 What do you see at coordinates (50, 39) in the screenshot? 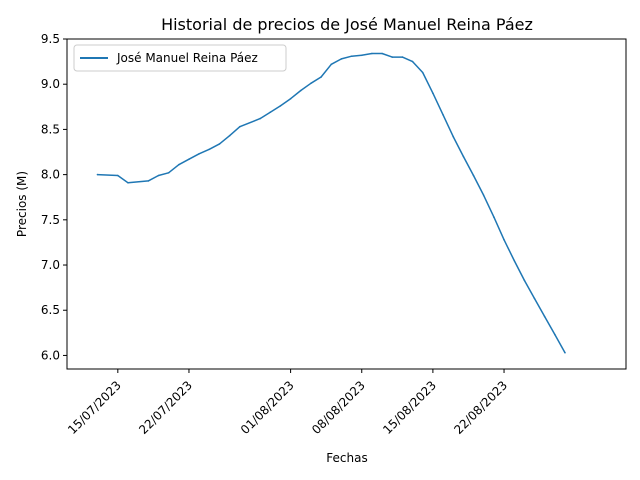
I see `y-tick-label: 9.5` at bounding box center [50, 39].